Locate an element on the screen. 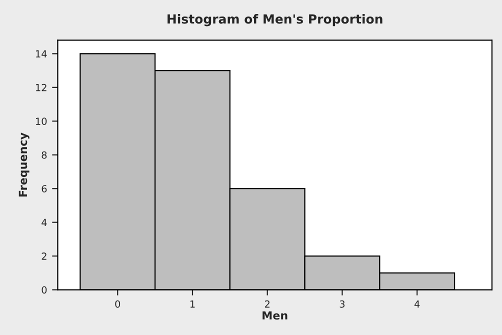 Image resolution: width=502 pixels, height=335 pixels. x-tick-label: 0 is located at coordinates (117, 304).